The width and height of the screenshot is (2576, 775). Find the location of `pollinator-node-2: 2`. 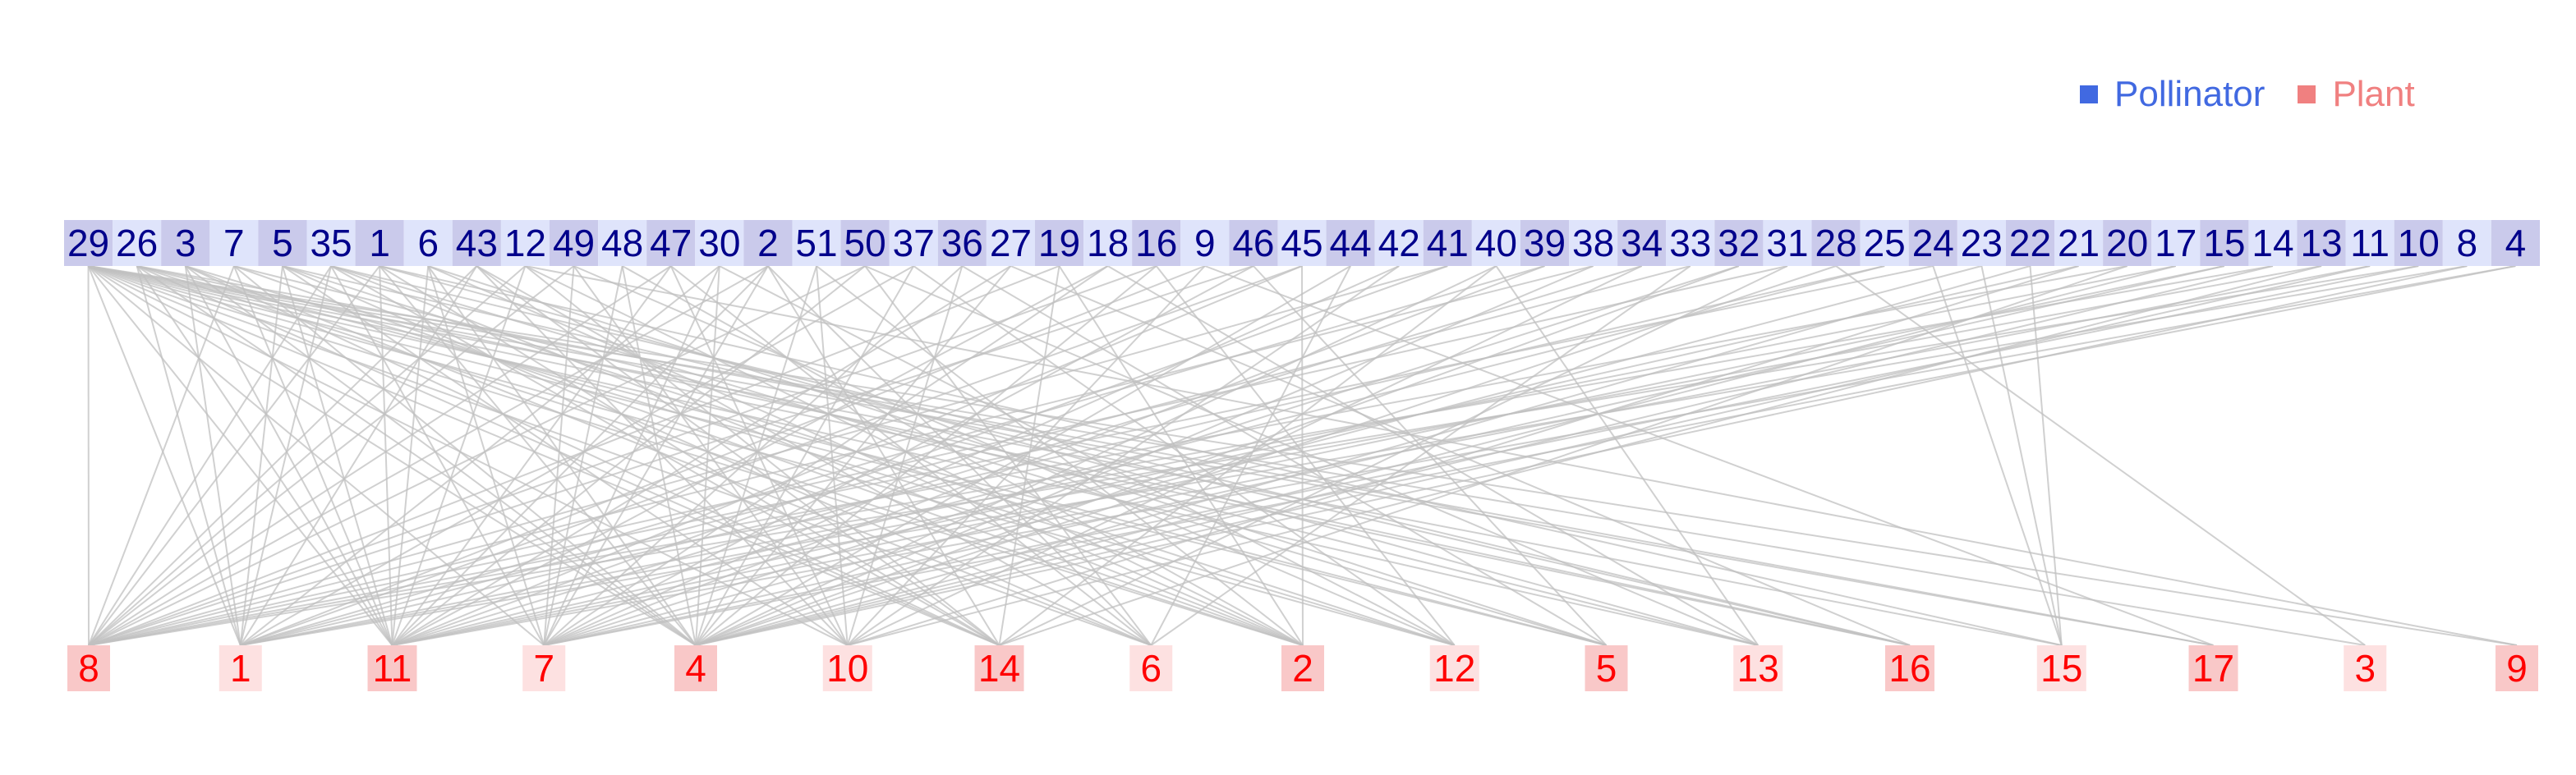

pollinator-node-2: 2 is located at coordinates (768, 243).